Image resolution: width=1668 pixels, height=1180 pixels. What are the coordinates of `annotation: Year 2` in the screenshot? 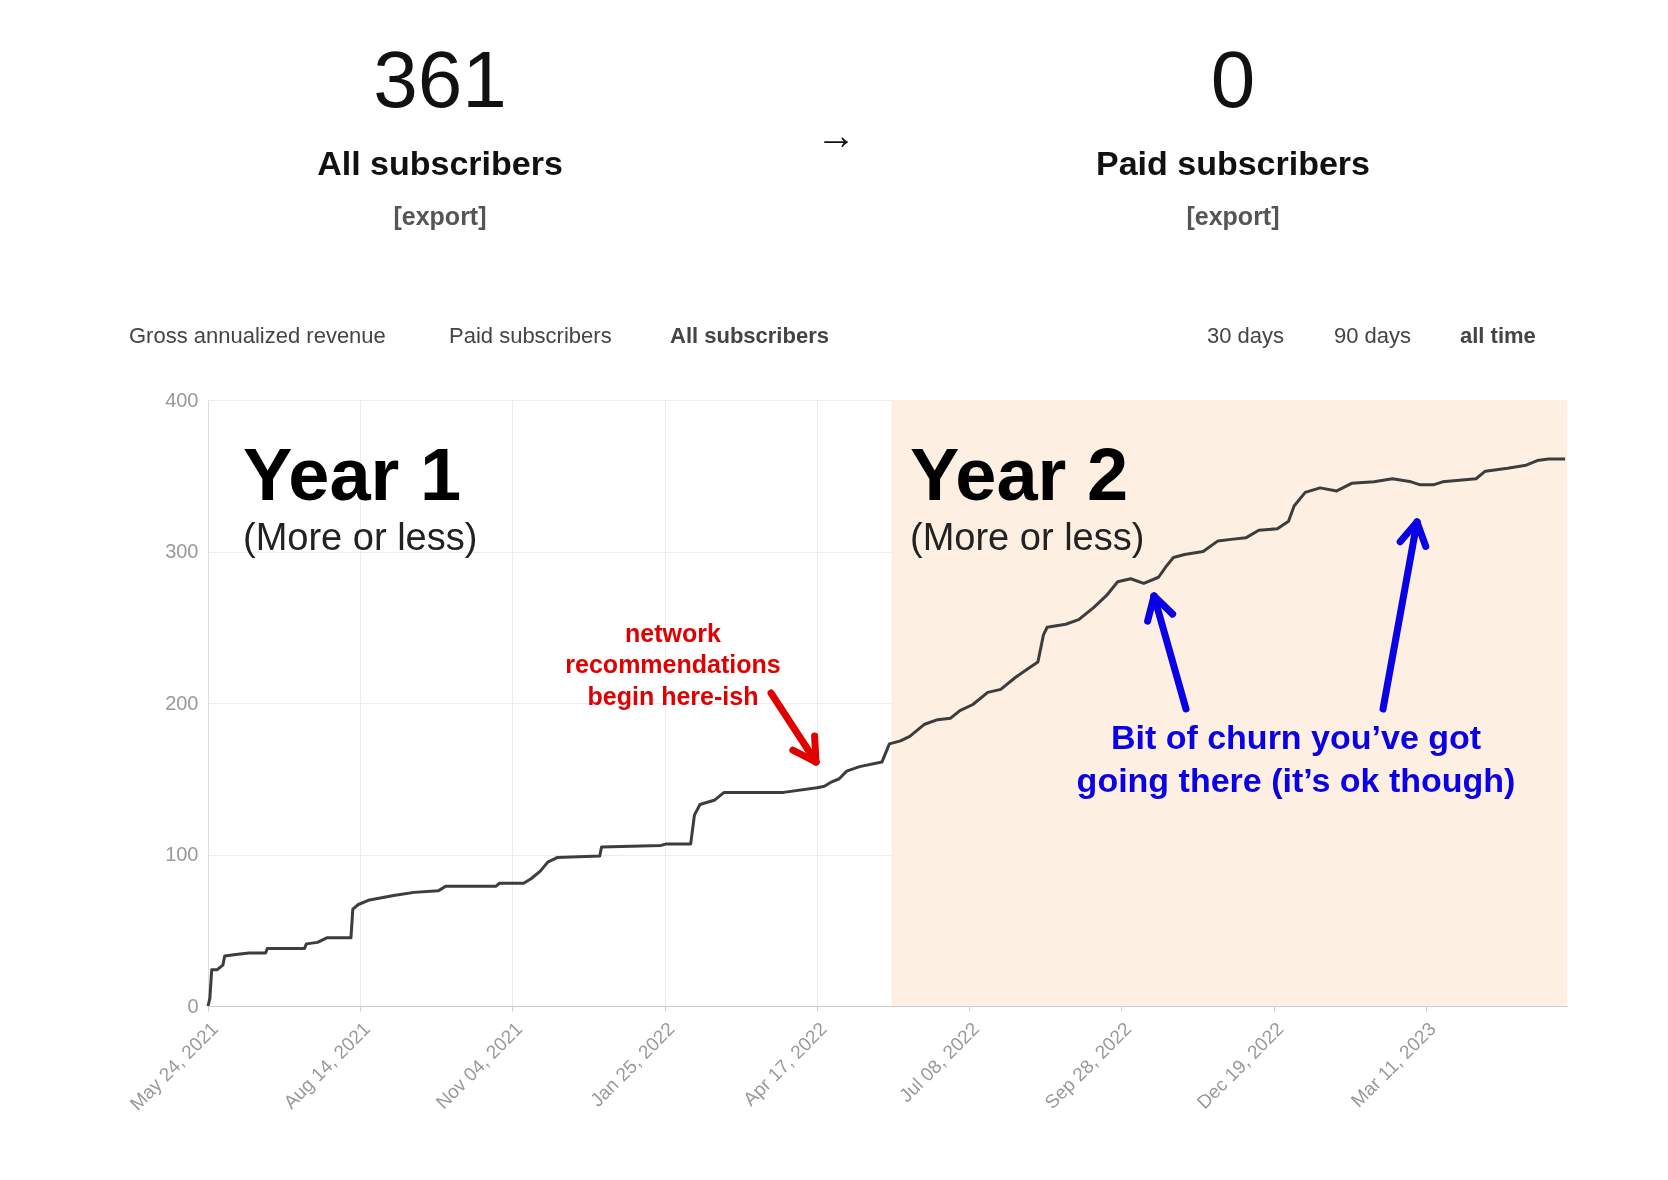 It's located at (1019, 474).